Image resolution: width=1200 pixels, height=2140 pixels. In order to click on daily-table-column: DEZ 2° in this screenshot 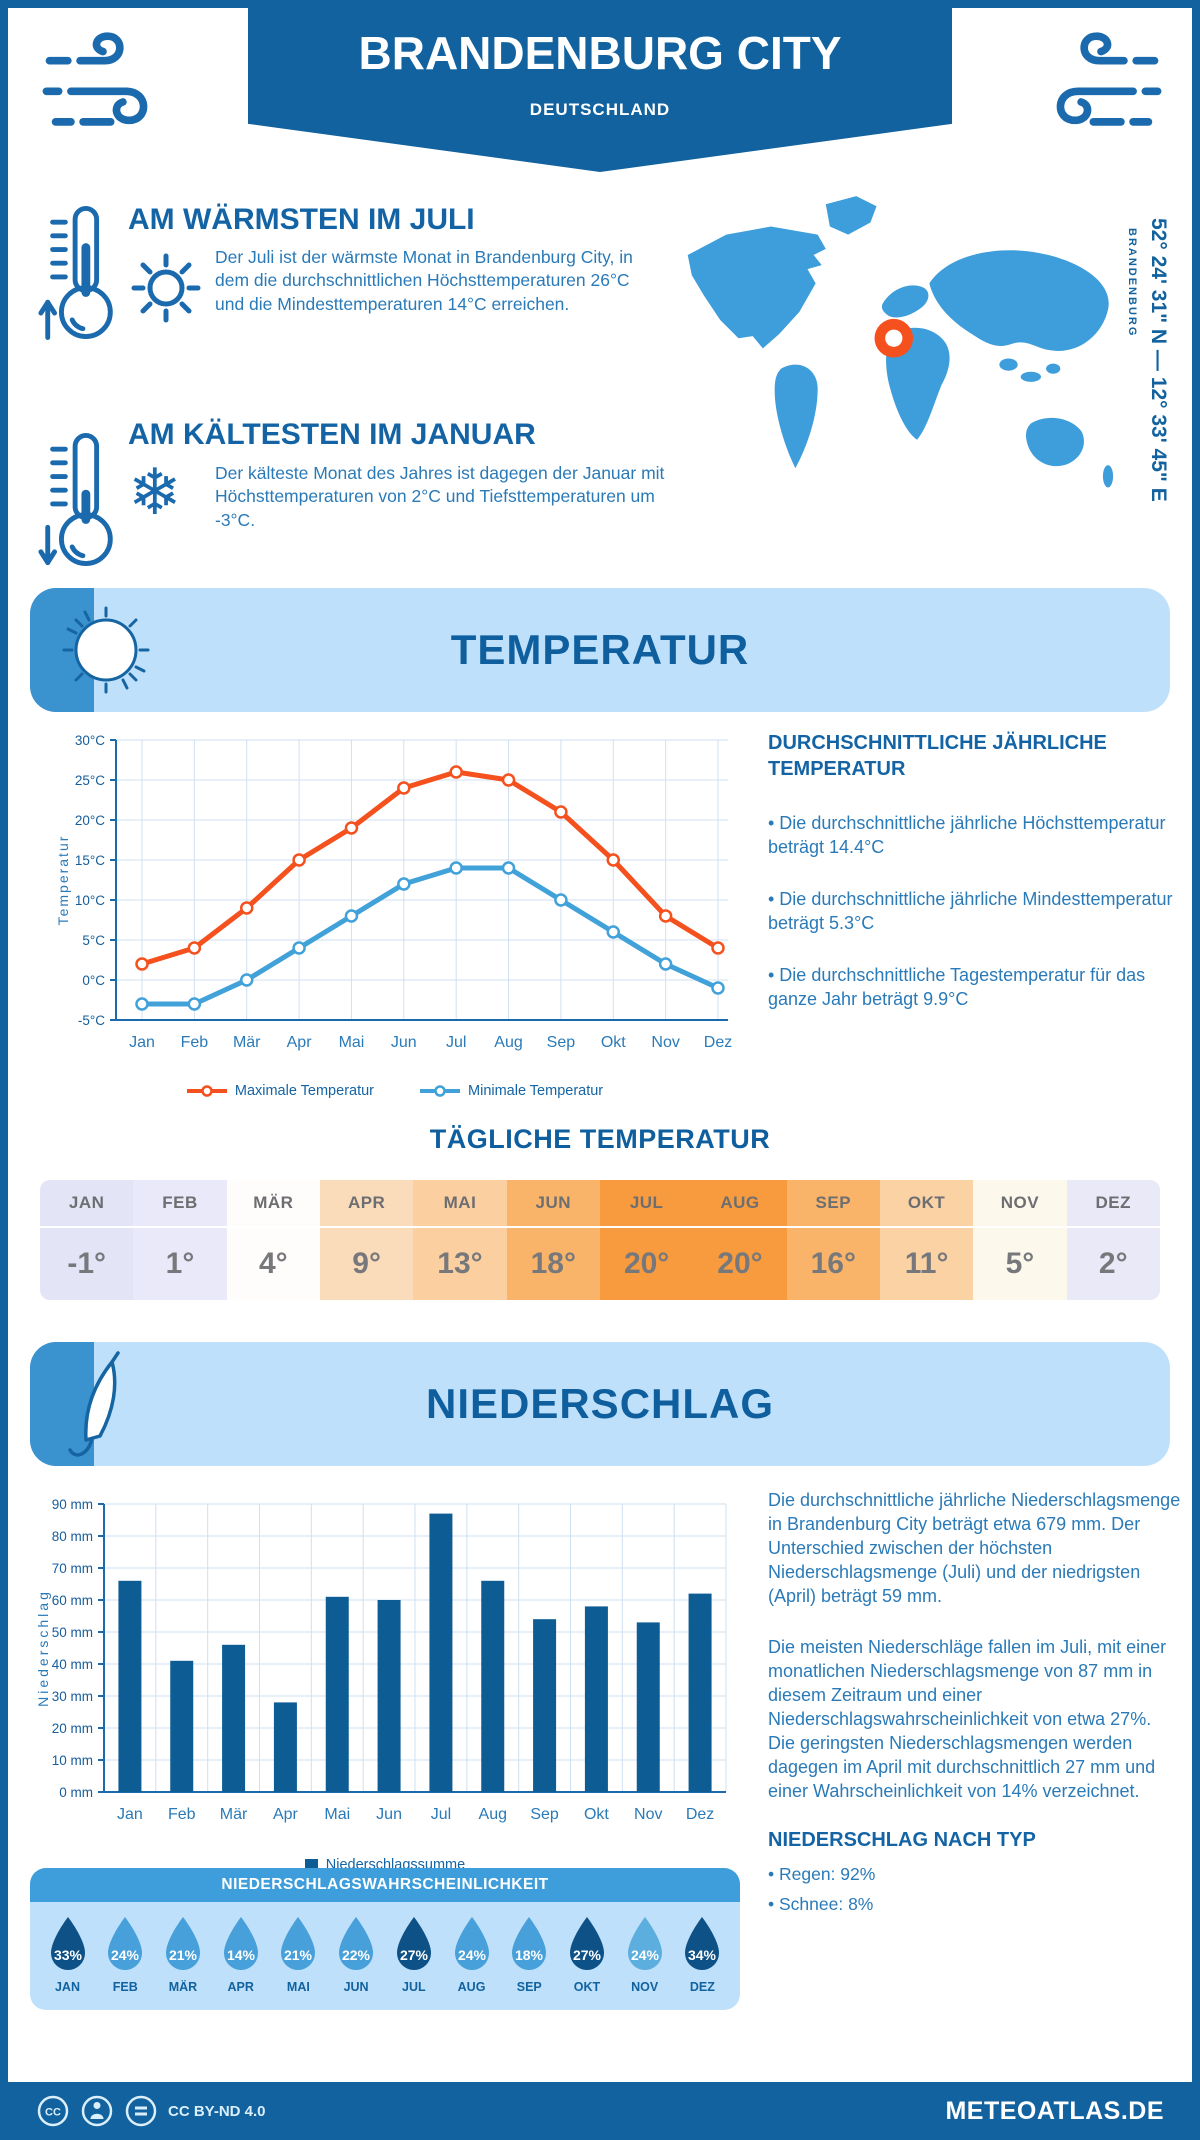, I will do `click(1113, 1240)`.